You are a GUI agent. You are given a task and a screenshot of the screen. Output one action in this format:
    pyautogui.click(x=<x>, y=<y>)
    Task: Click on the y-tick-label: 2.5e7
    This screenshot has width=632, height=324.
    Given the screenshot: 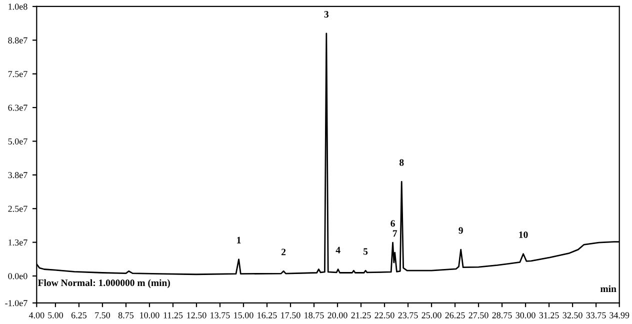 What is the action you would take?
    pyautogui.click(x=18, y=209)
    